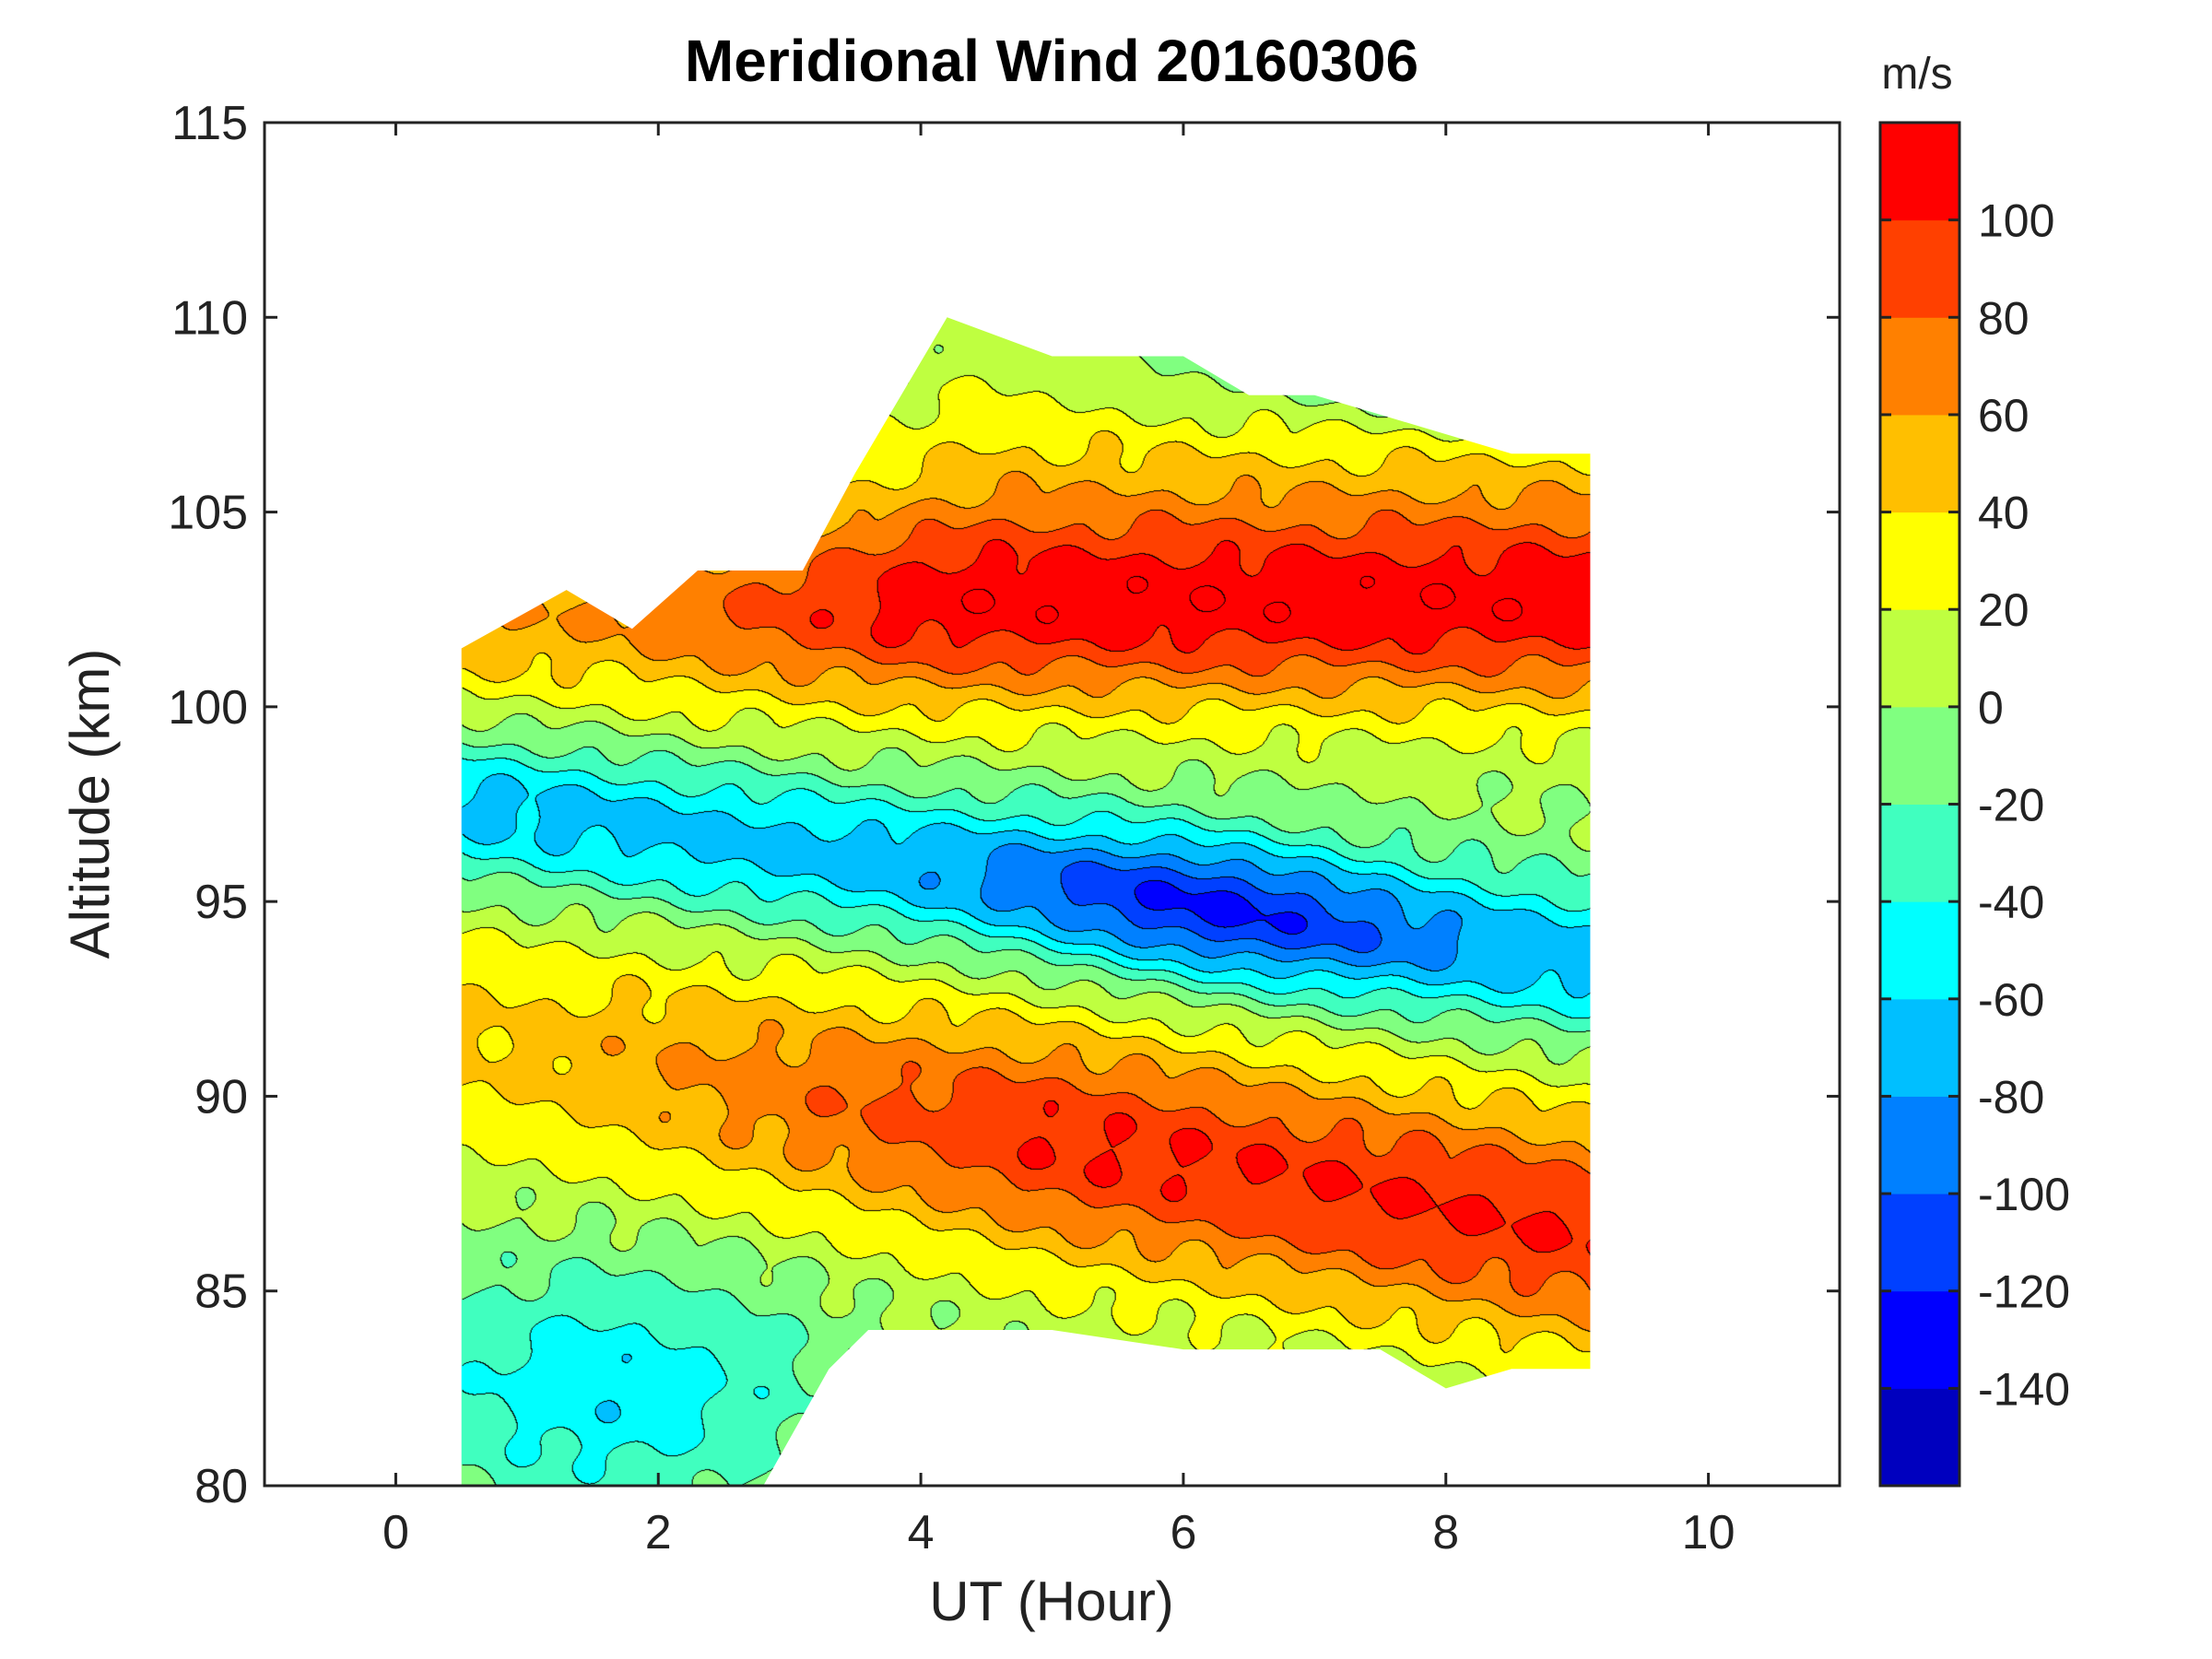  I want to click on colorbar-tick-label: -20, so click(2011, 805).